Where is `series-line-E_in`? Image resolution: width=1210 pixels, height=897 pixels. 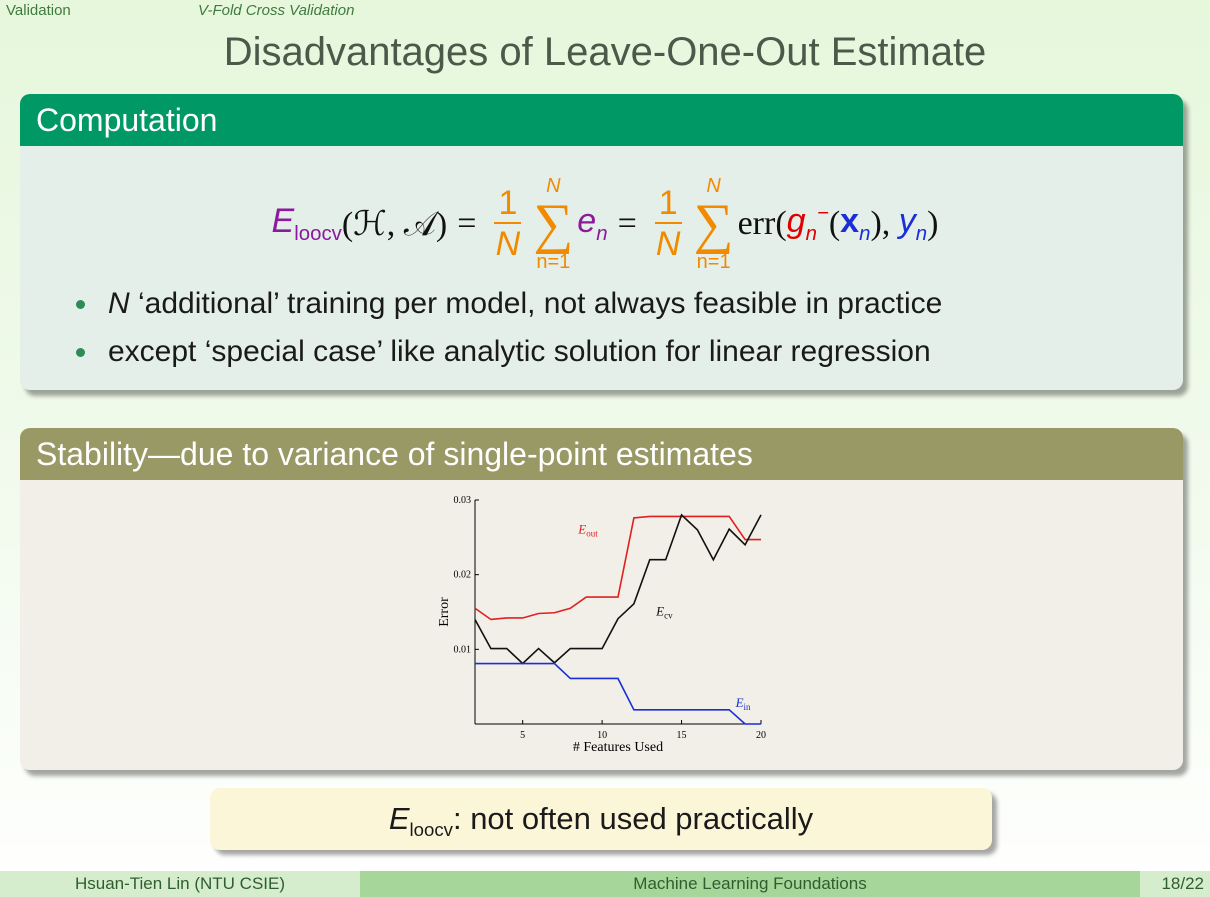
series-line-E_in is located at coordinates (618, 693).